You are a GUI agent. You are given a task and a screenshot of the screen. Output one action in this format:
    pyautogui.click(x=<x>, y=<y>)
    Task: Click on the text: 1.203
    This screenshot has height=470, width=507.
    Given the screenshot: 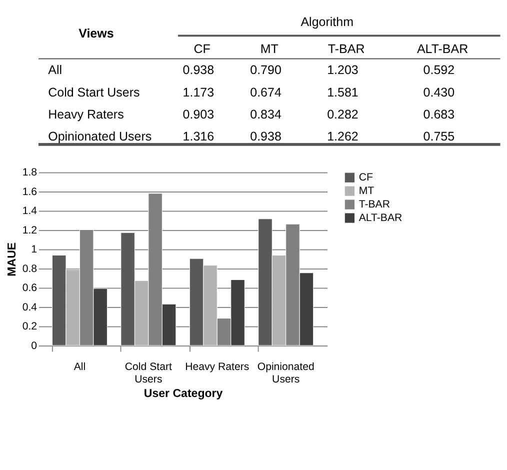 What is the action you would take?
    pyautogui.click(x=342, y=70)
    